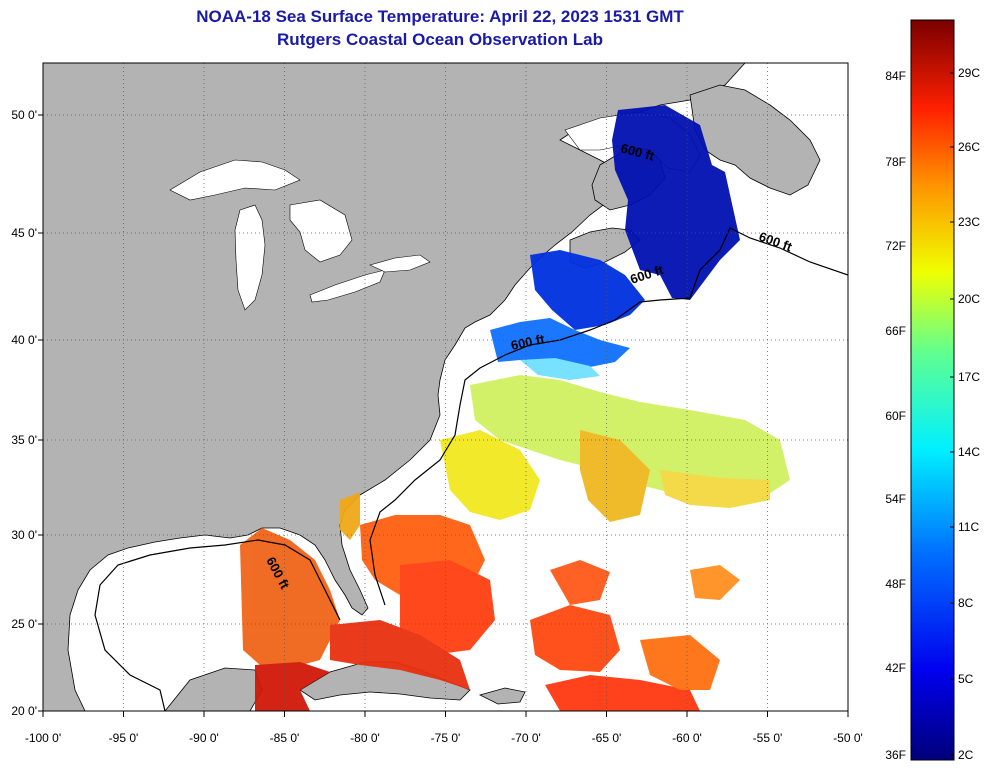 The width and height of the screenshot is (984, 770). What do you see at coordinates (24, 624) in the screenshot?
I see `latitude-tick-label: 25 0'` at bounding box center [24, 624].